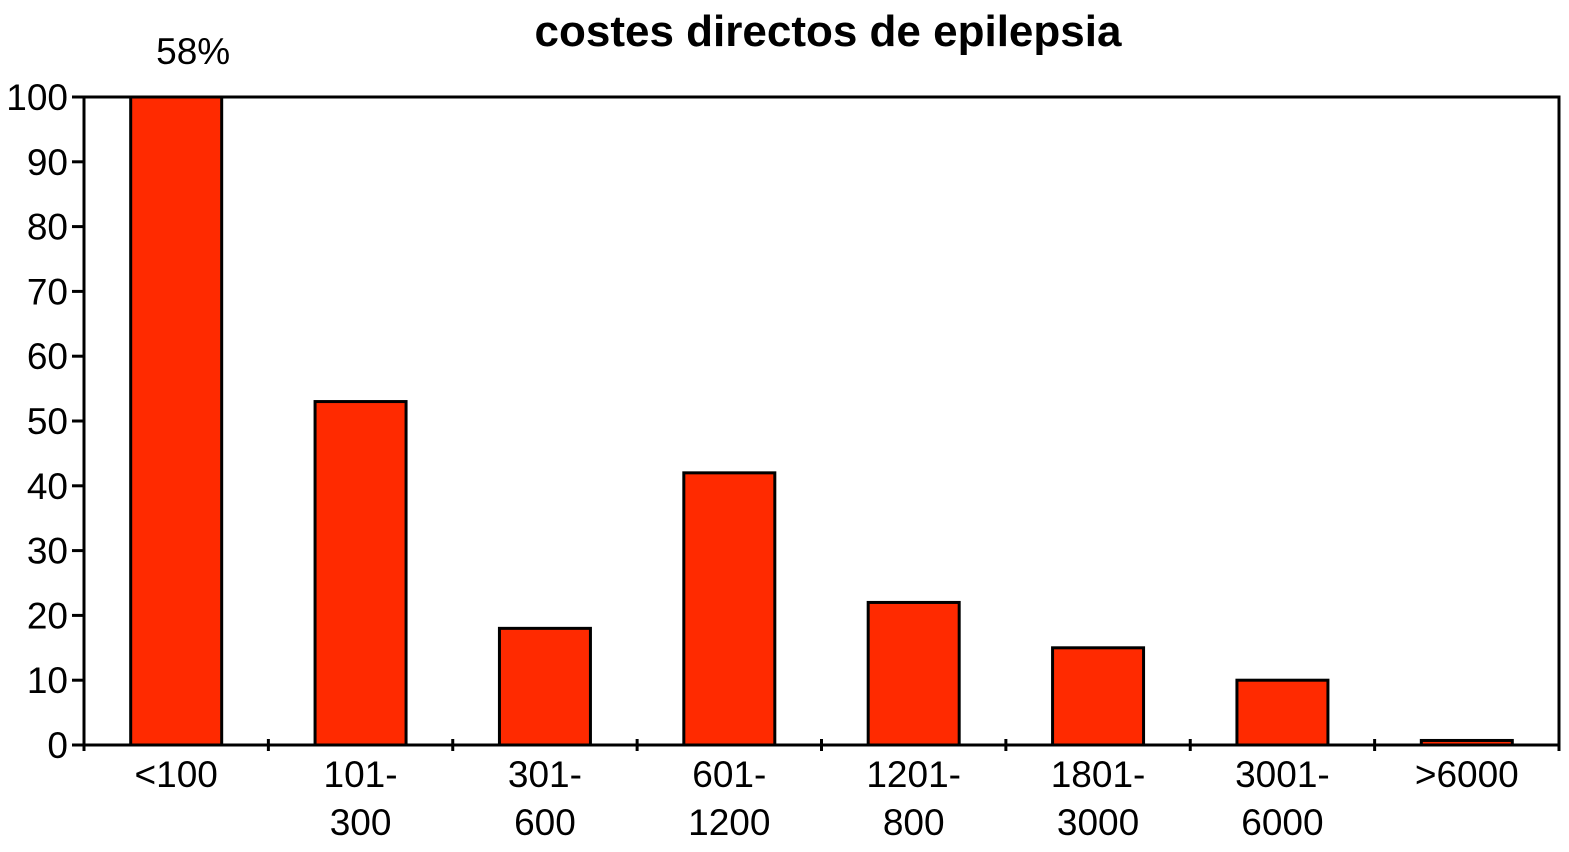 This screenshot has height=852, width=1569. I want to click on y-tick-label: 40, so click(47, 486).